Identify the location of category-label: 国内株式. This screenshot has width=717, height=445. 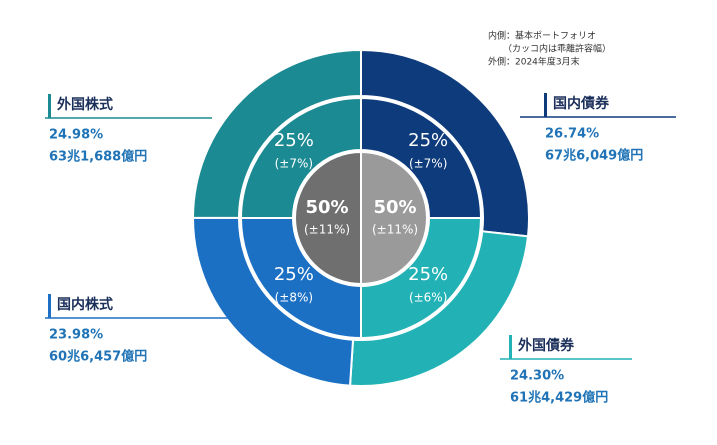
(85, 304).